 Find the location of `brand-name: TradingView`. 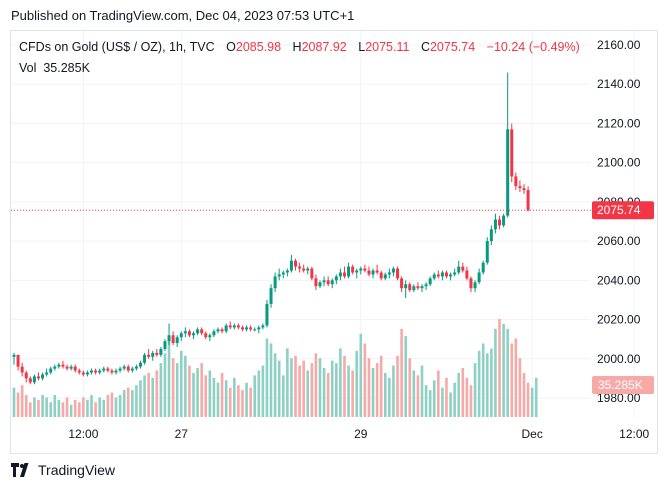

brand-name: TradingView is located at coordinates (77, 470).